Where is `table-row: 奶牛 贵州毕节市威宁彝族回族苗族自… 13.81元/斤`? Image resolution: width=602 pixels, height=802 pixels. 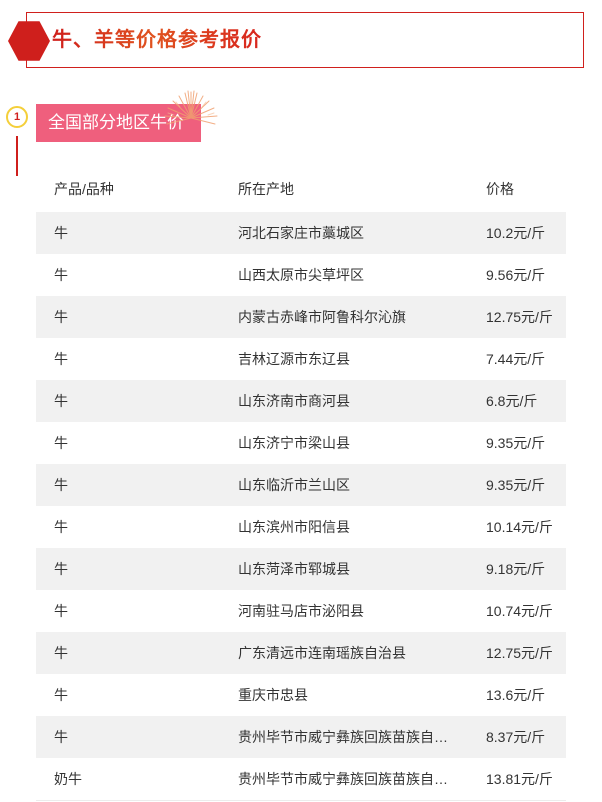 table-row: 奶牛 贵州毕节市威宁彝族回族苗族自… 13.81元/斤 is located at coordinates (301, 779).